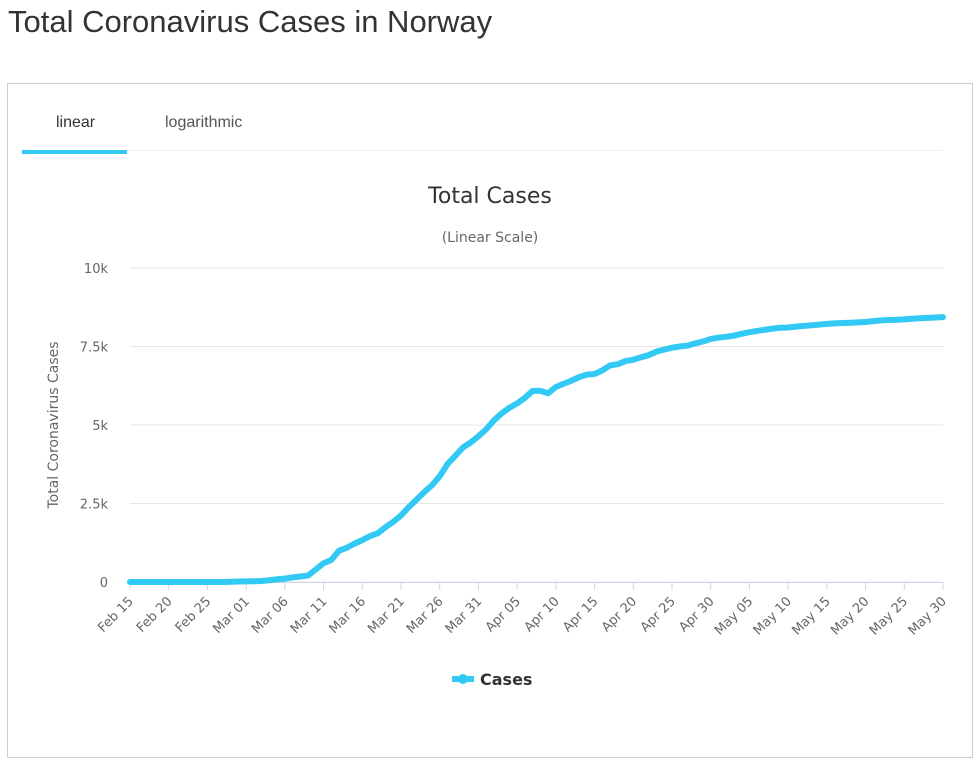 The height and width of the screenshot is (764, 977). Describe the element at coordinates (928, 616) in the screenshot. I see `x-tick-label: May 30` at that location.